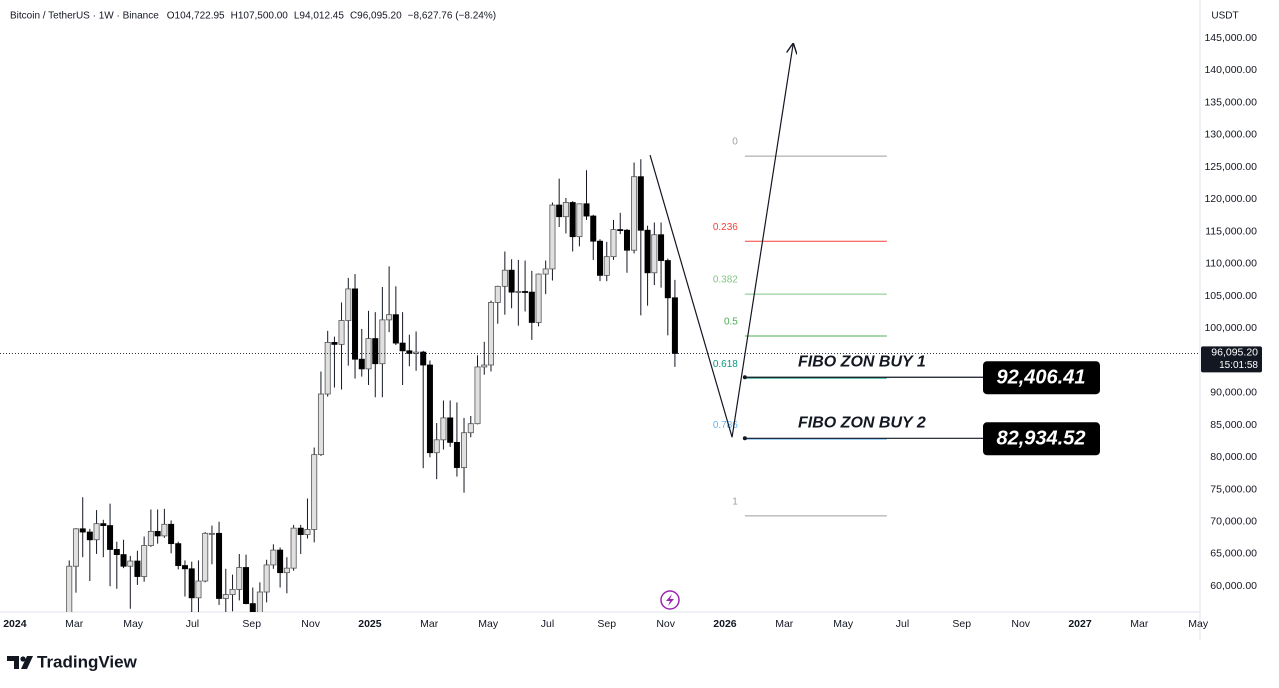 The width and height of the screenshot is (1279, 688). What do you see at coordinates (725, 280) in the screenshot?
I see `fib-level-label: 0.382` at bounding box center [725, 280].